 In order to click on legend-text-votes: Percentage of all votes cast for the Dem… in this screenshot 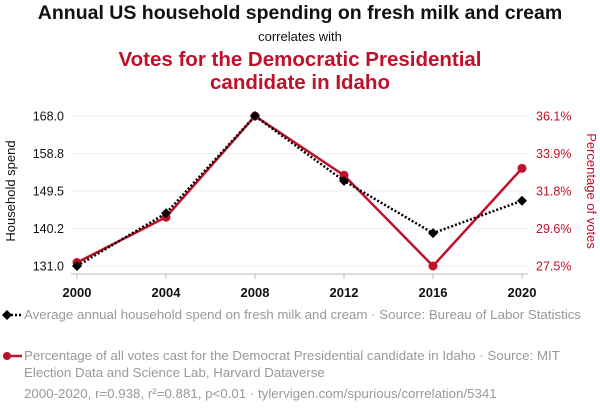, I will do `click(292, 364)`.